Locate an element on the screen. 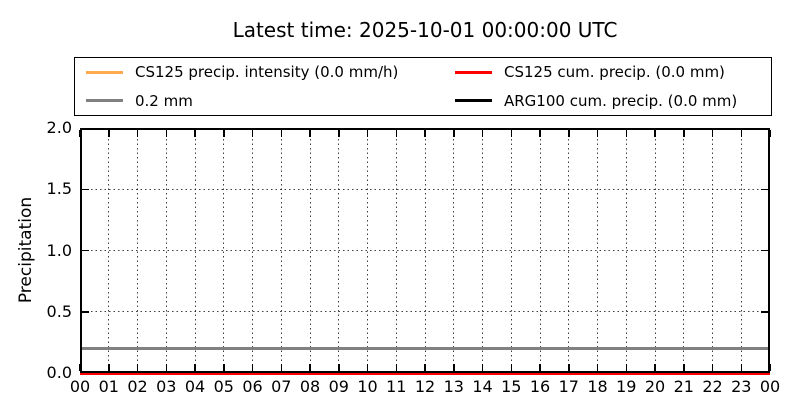  series-line-cs125-cum-precip is located at coordinates (425, 373).